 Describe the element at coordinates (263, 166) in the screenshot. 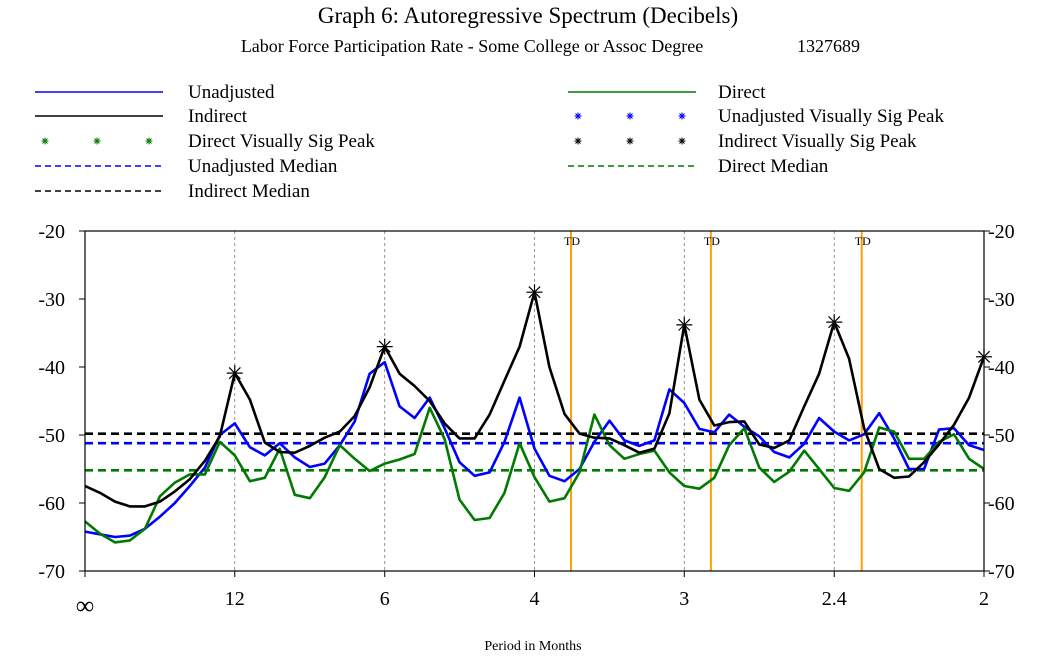

I see `legend-label: Unadjusted Median` at that location.